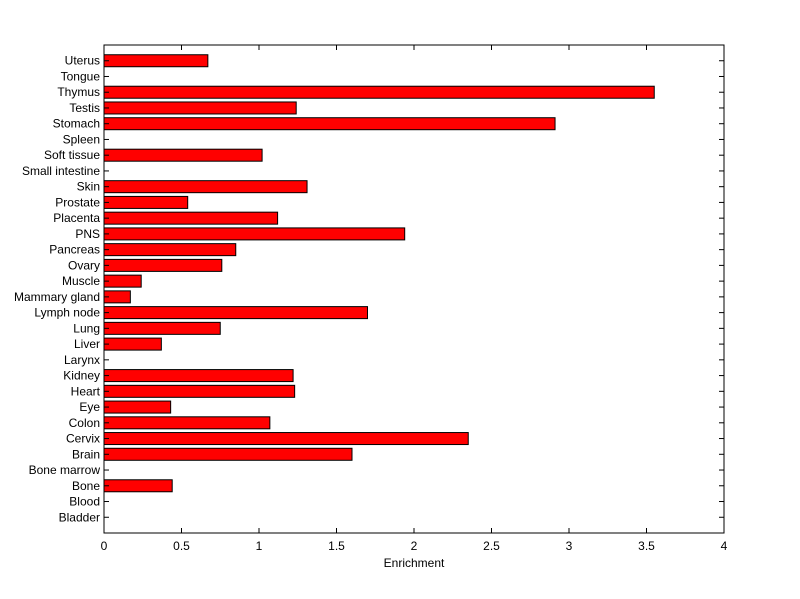  Describe the element at coordinates (77, 202) in the screenshot. I see `y-tick-label: Prostate` at that location.